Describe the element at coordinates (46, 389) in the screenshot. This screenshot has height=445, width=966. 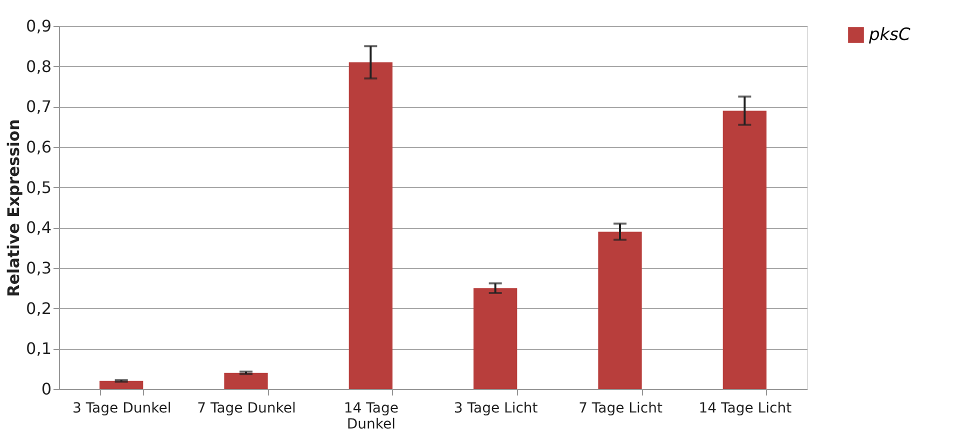
I see `y-tick-label: 0` at that location.